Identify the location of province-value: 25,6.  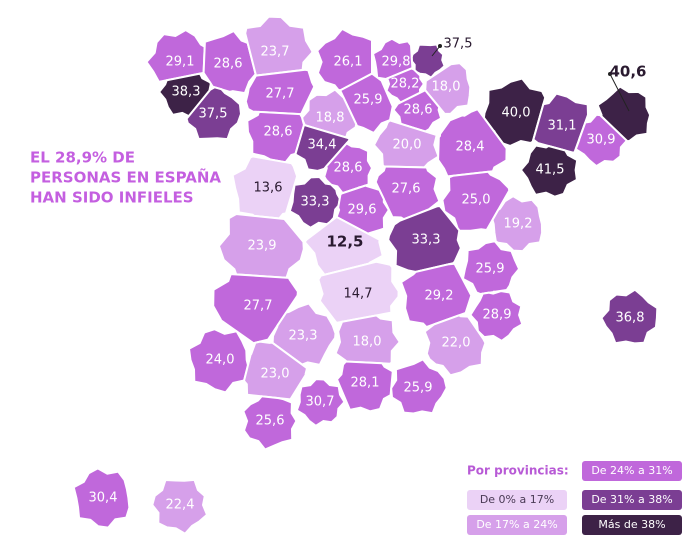
(270, 421).